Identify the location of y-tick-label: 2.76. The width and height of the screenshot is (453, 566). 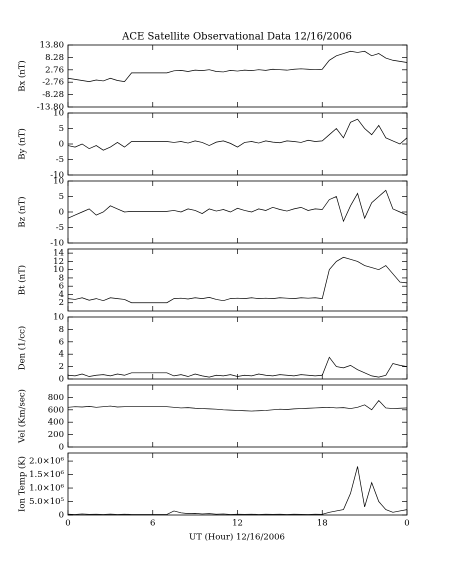
(54, 70).